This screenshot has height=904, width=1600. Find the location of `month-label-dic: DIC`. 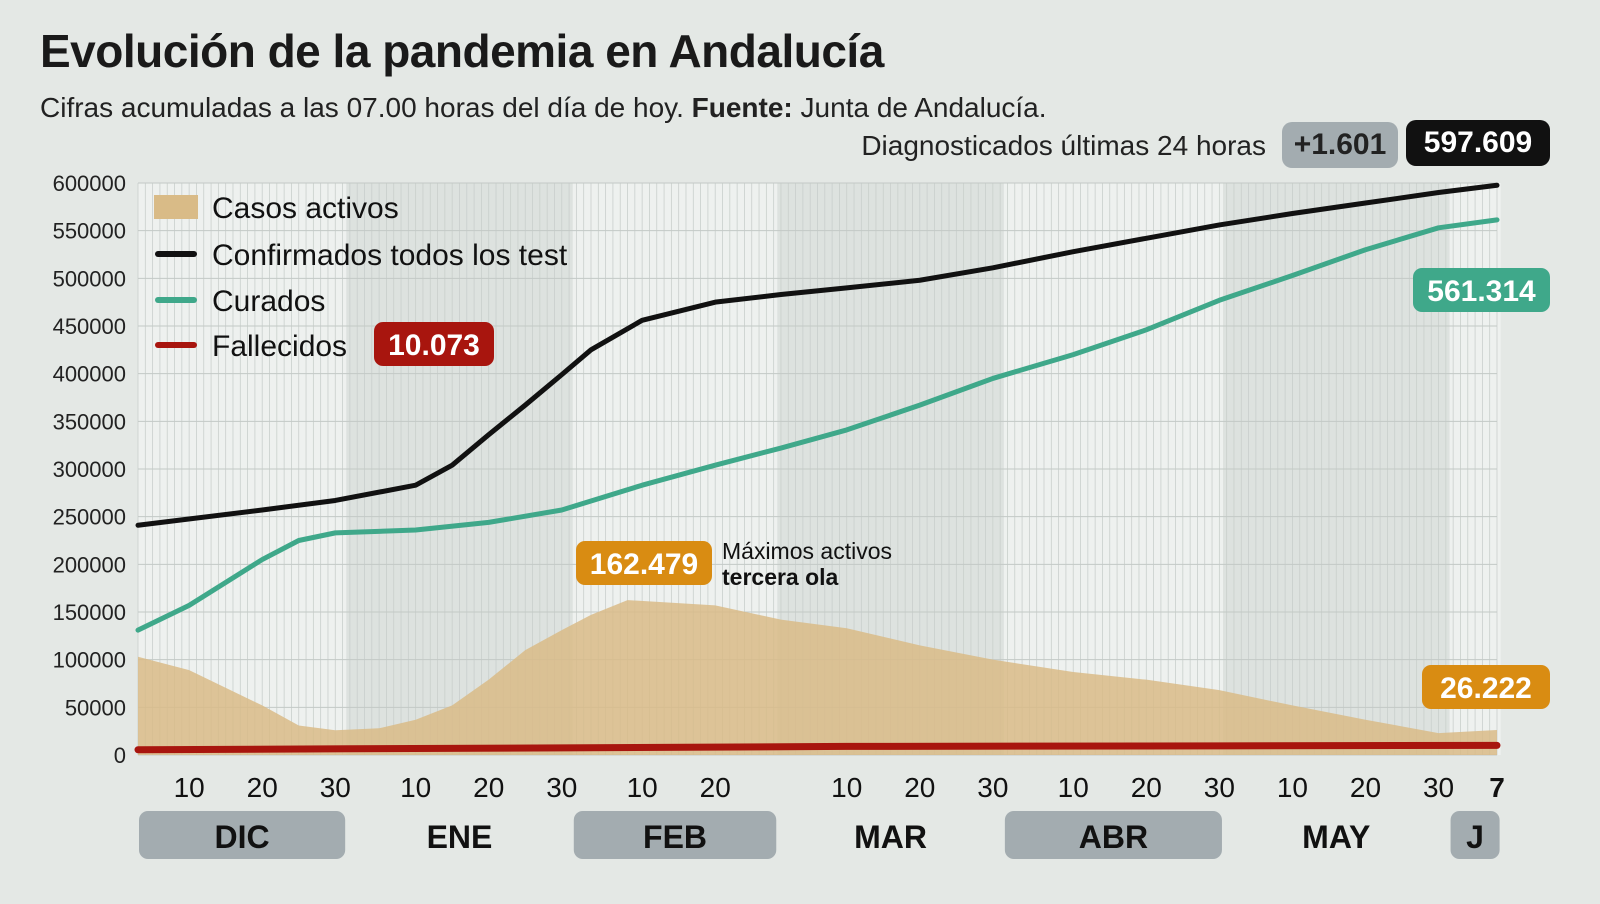

month-label-dic: DIC is located at coordinates (242, 837).